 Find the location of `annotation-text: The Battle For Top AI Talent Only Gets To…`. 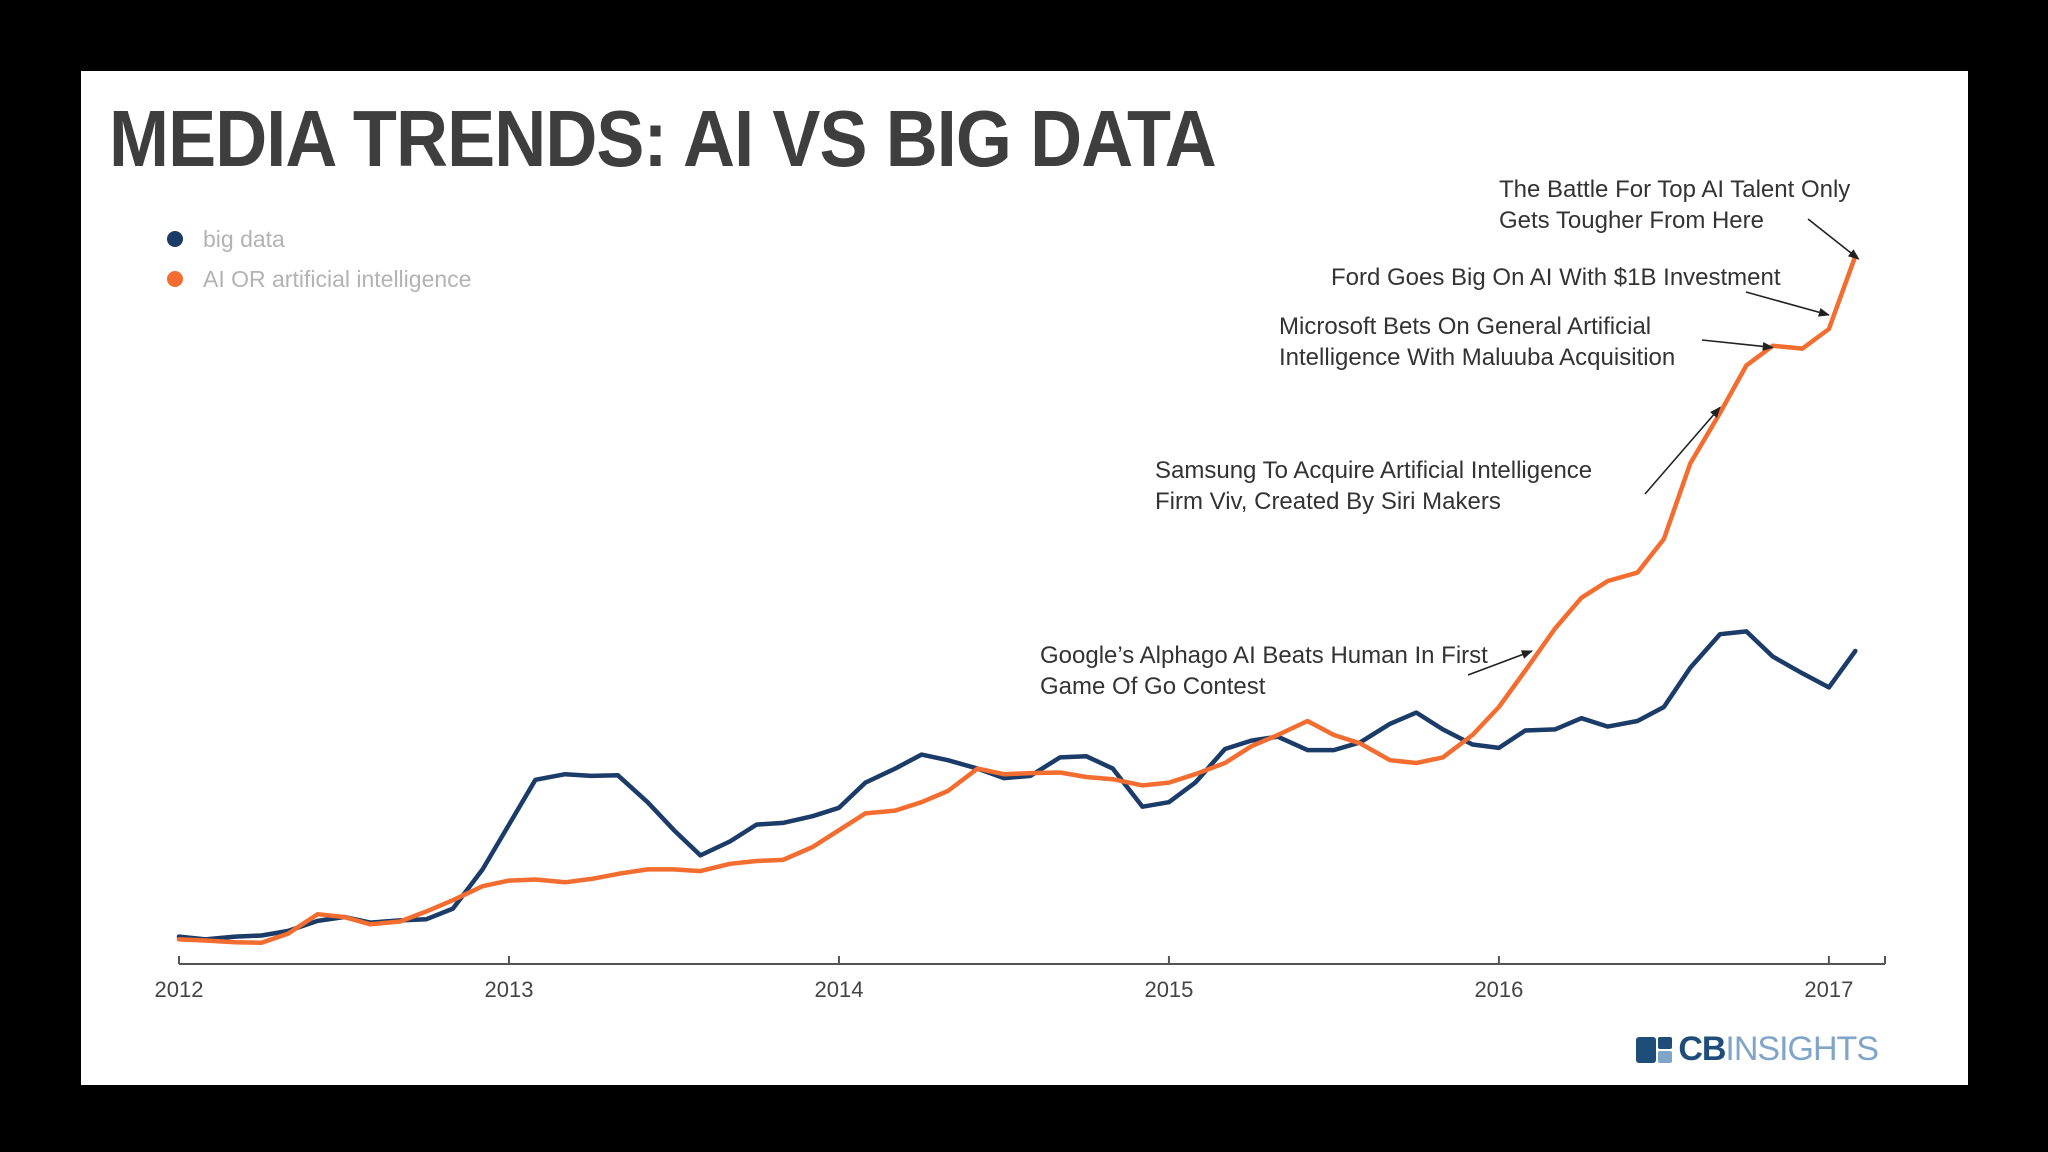

annotation-text: The Battle For Top AI Talent Only Gets To… is located at coordinates (1674, 205).